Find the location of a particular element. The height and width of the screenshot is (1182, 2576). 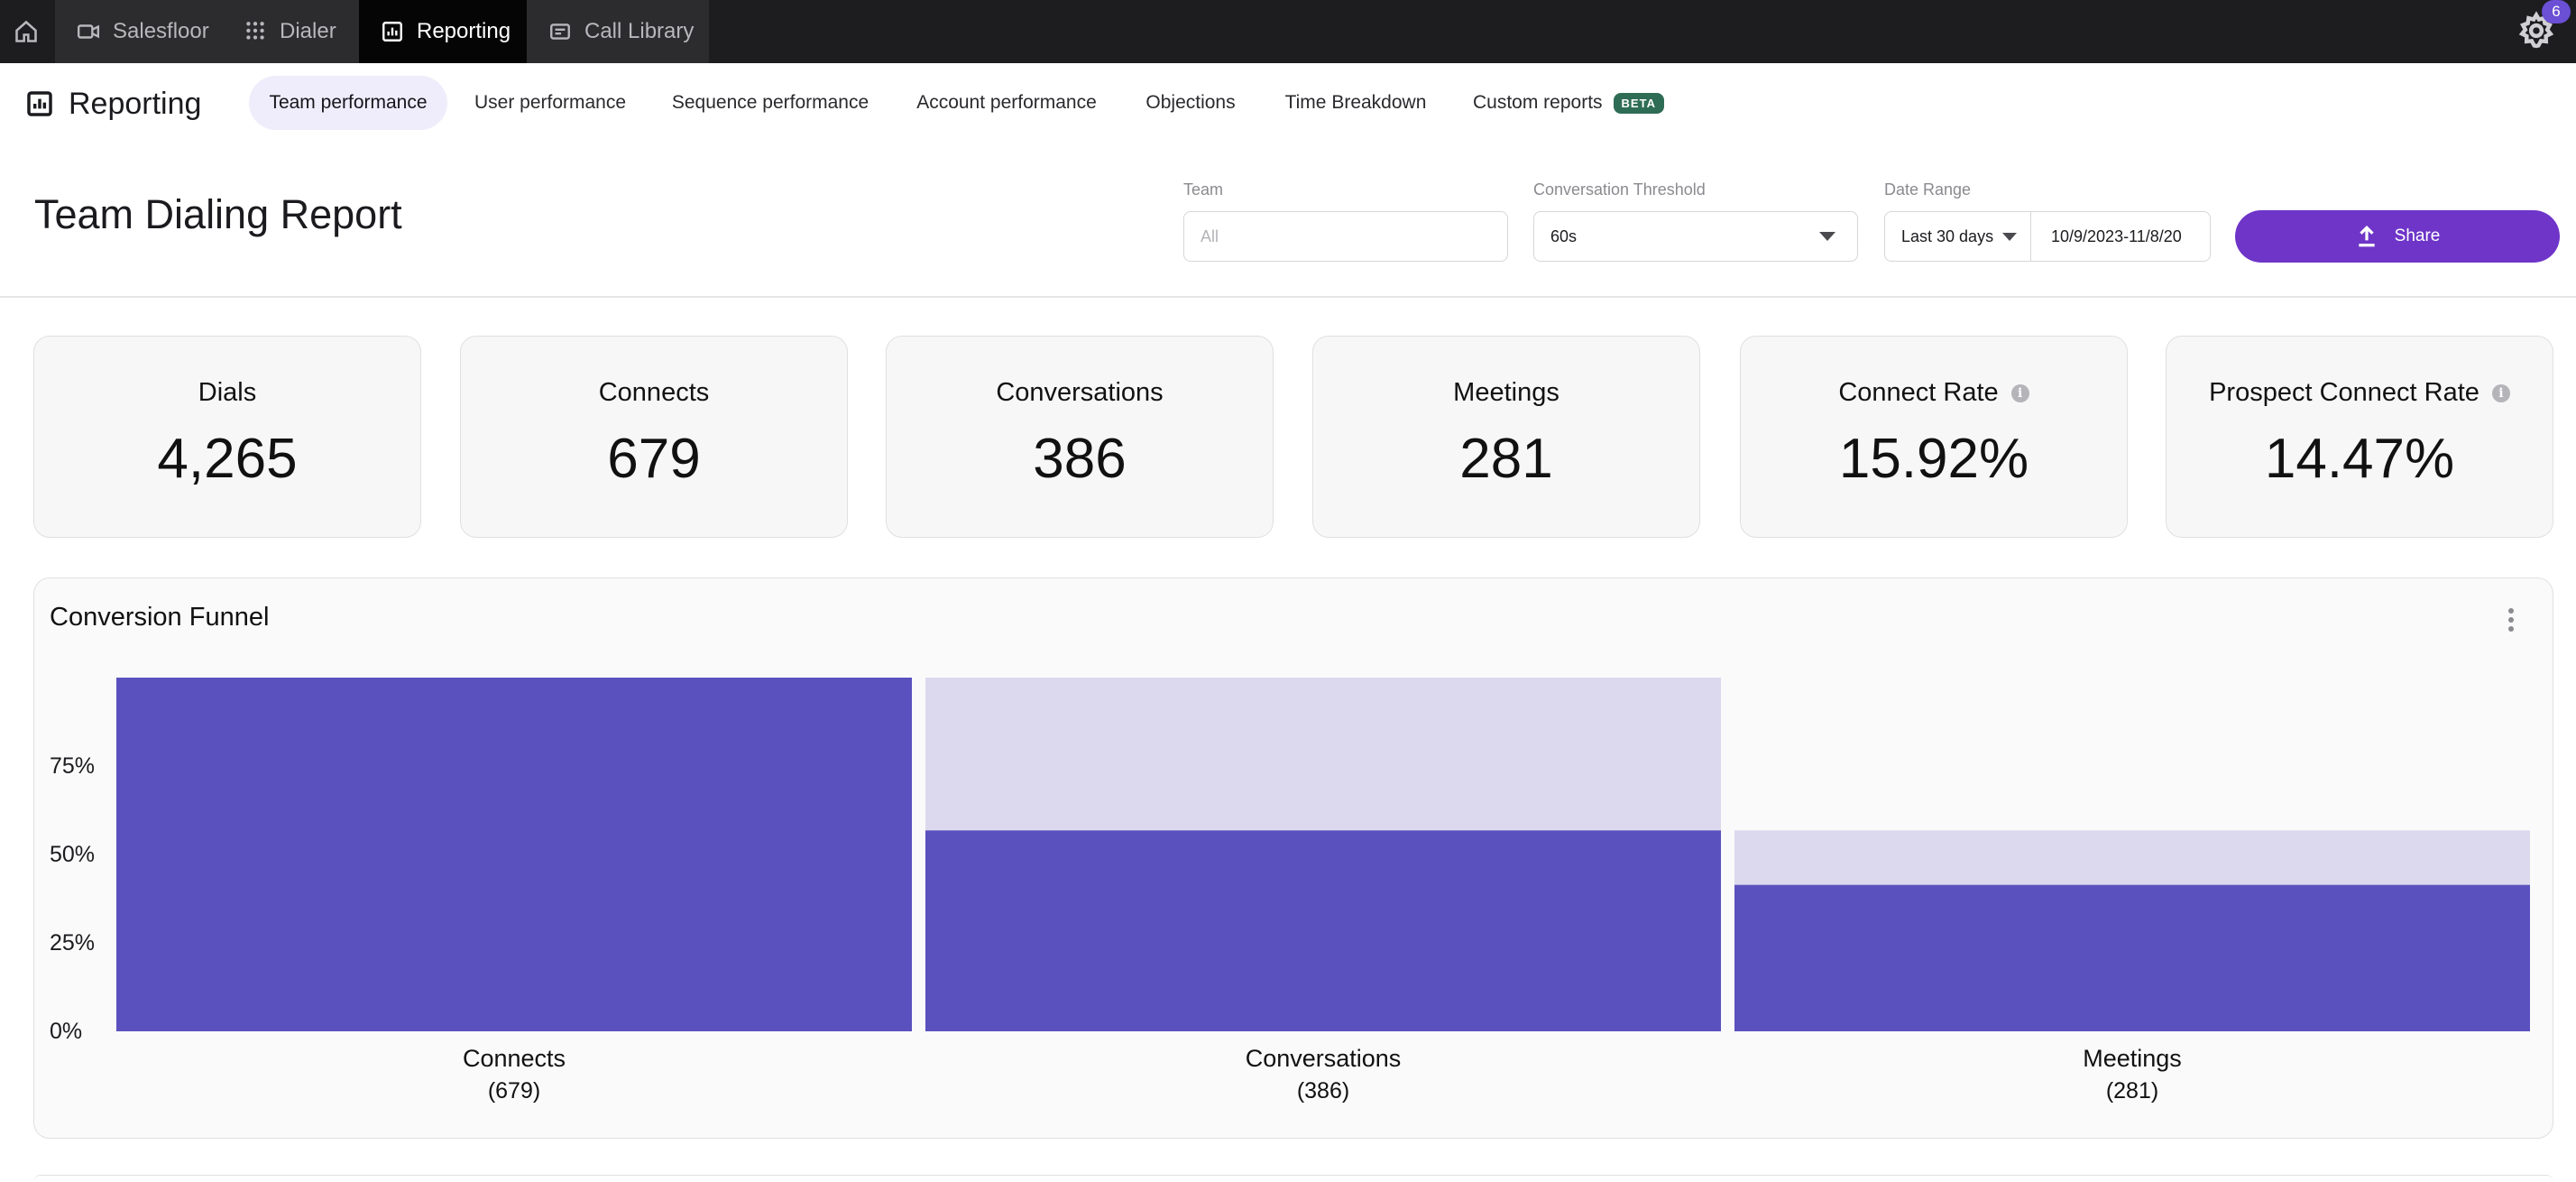

home-button is located at coordinates (26, 31).